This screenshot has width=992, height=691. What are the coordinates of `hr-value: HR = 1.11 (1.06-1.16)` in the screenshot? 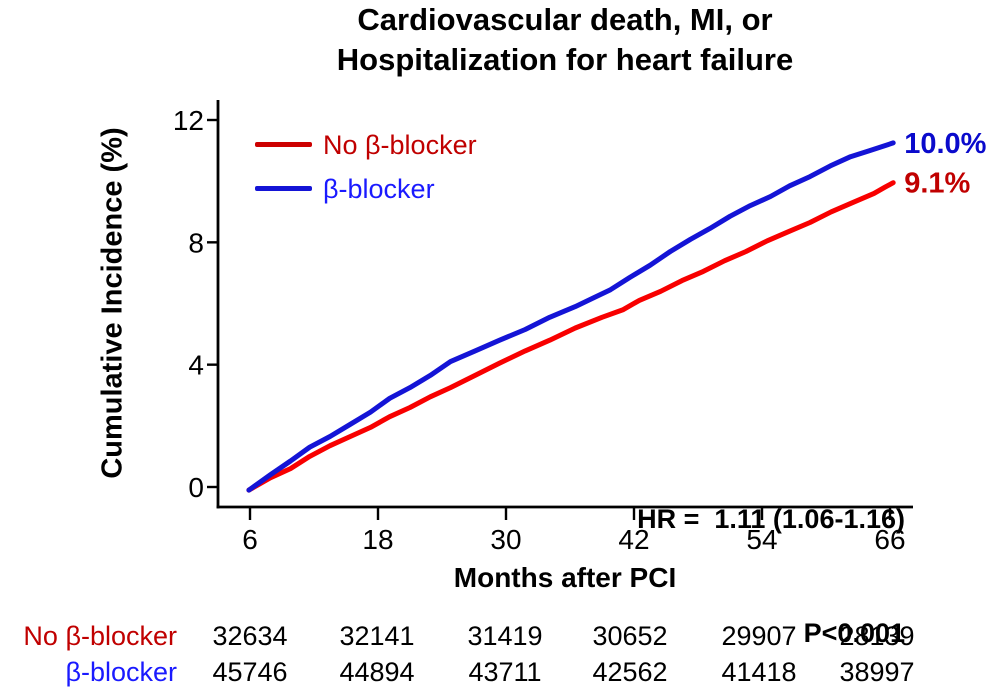 It's located at (771, 519).